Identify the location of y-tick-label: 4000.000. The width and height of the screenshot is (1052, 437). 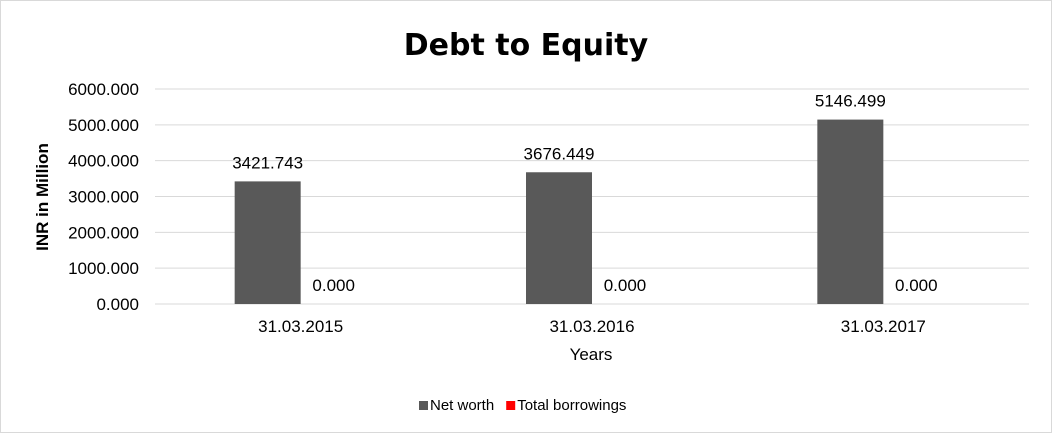
(103, 161).